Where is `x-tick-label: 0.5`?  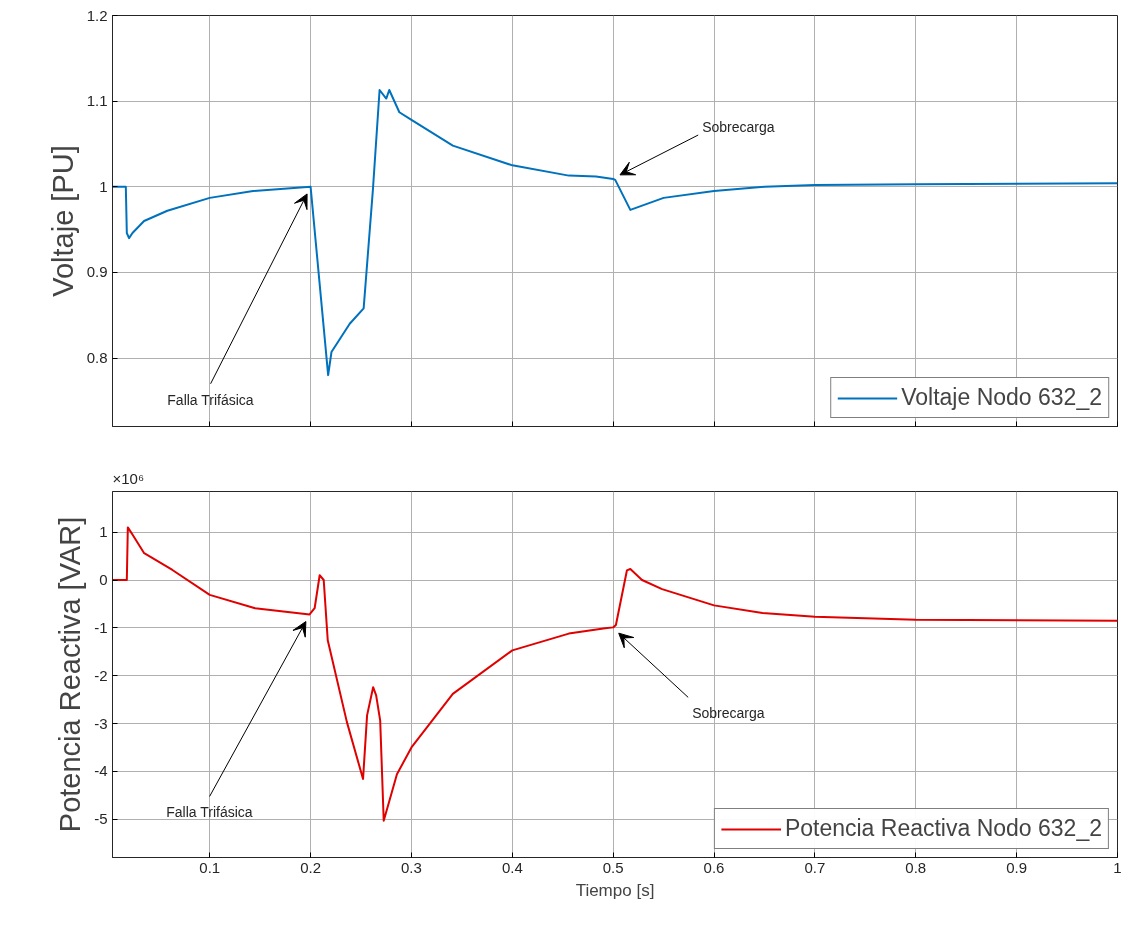 x-tick-label: 0.5 is located at coordinates (613, 867).